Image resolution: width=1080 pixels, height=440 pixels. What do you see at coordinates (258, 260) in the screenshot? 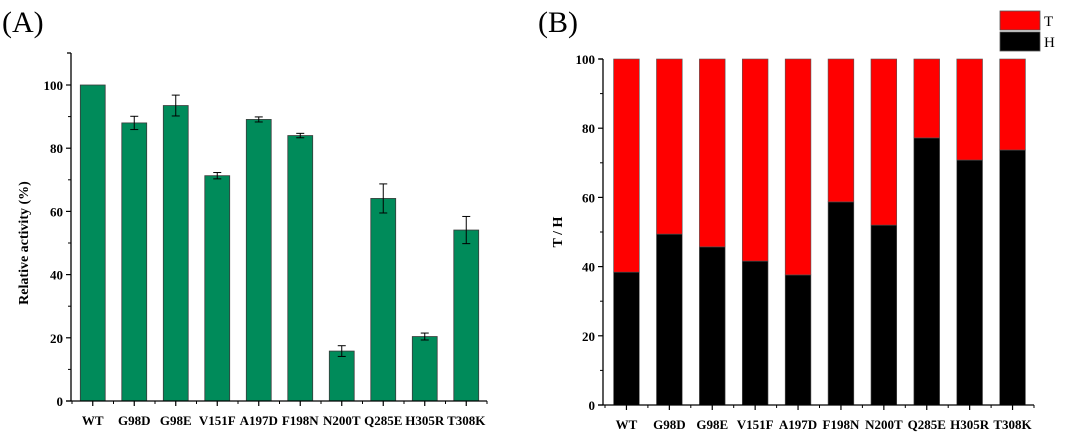
I see `bar-a197d` at bounding box center [258, 260].